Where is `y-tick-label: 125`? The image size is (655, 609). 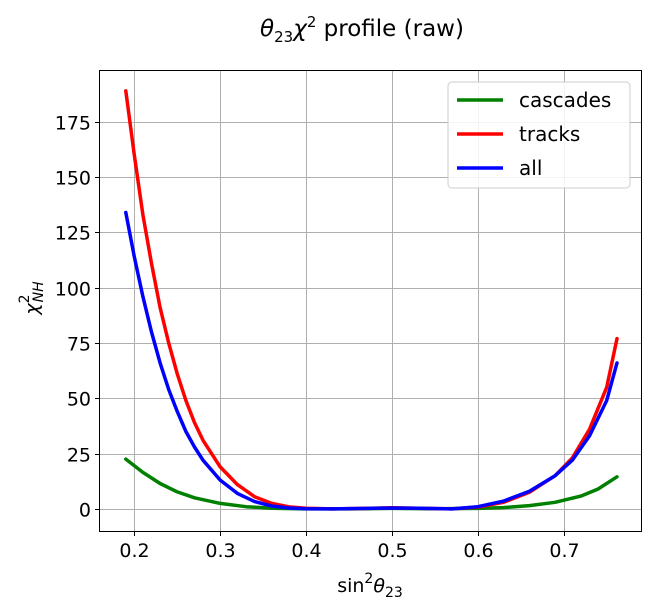
y-tick-label: 125 is located at coordinates (73, 234).